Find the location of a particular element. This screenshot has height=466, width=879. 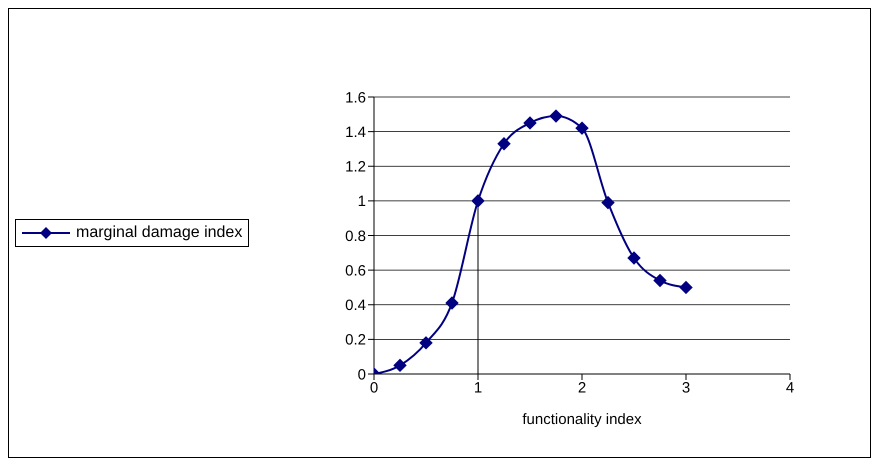

y-tick-label: 0 is located at coordinates (362, 375).